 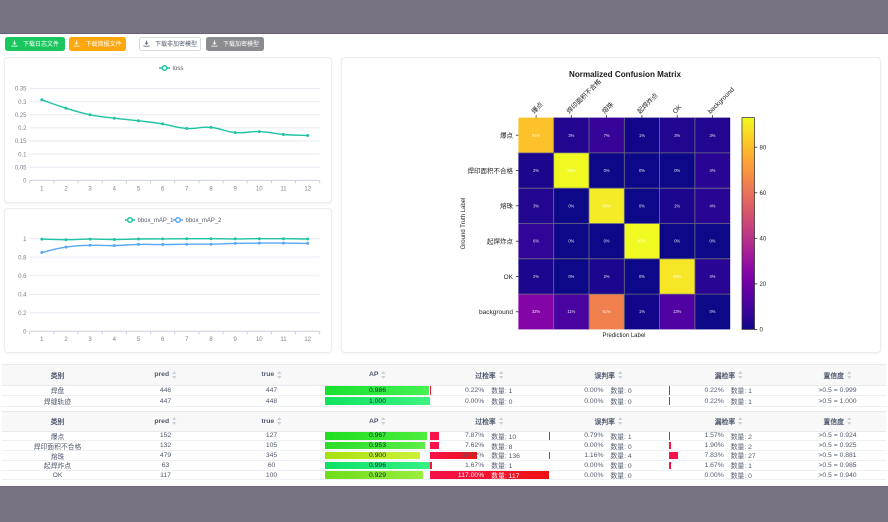 What do you see at coordinates (763, 148) in the screenshot?
I see `svg-text: 80` at bounding box center [763, 148].